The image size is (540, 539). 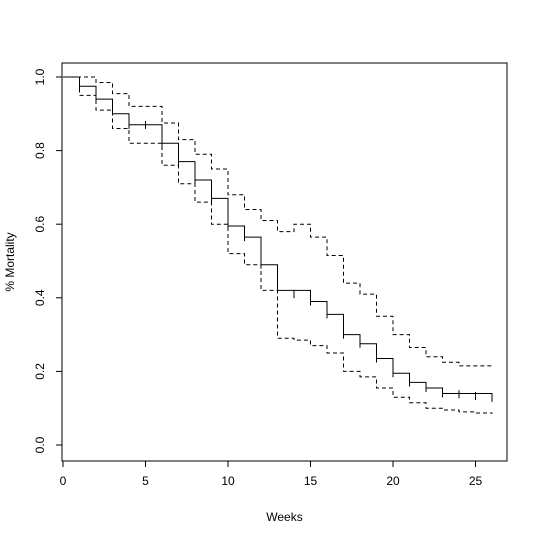 I want to click on y-tick-label: 0.8, so click(x=40, y=150).